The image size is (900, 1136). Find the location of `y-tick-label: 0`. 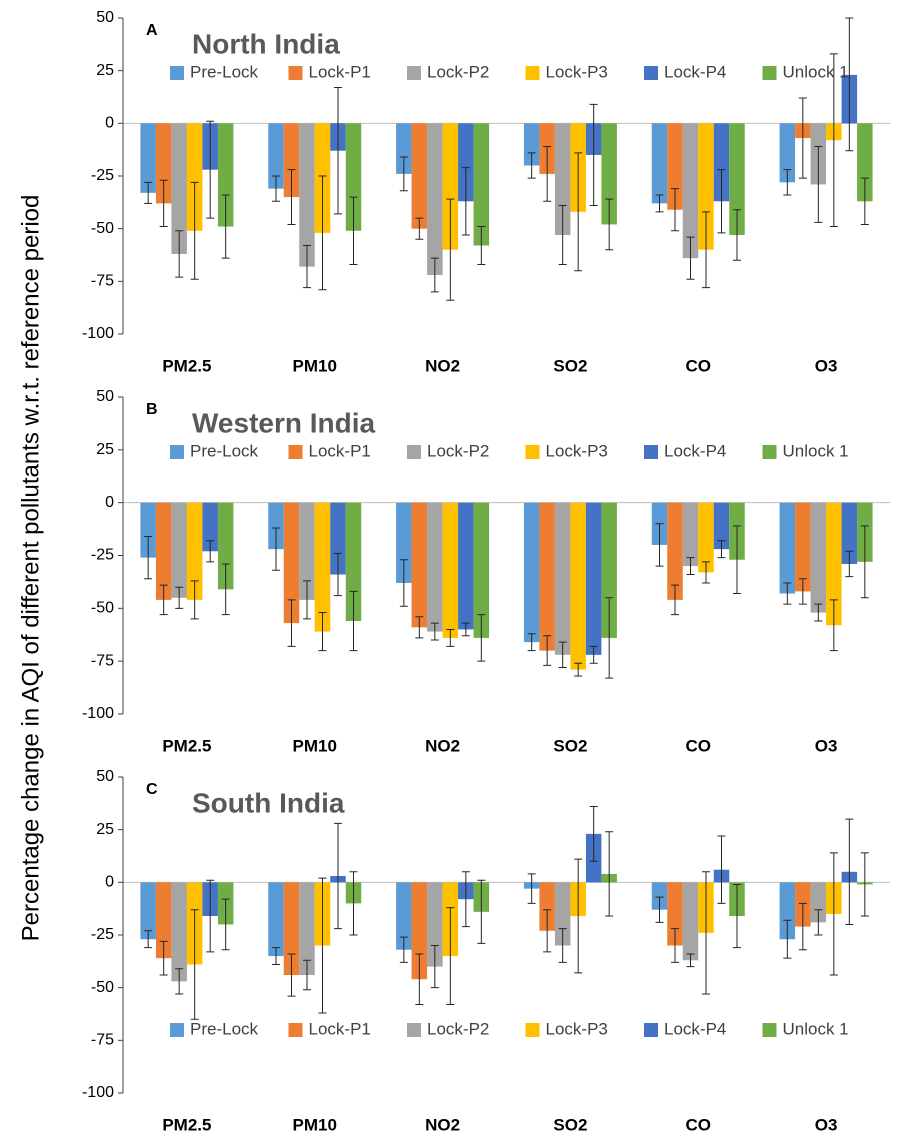

y-tick-label: 0 is located at coordinates (109, 502).